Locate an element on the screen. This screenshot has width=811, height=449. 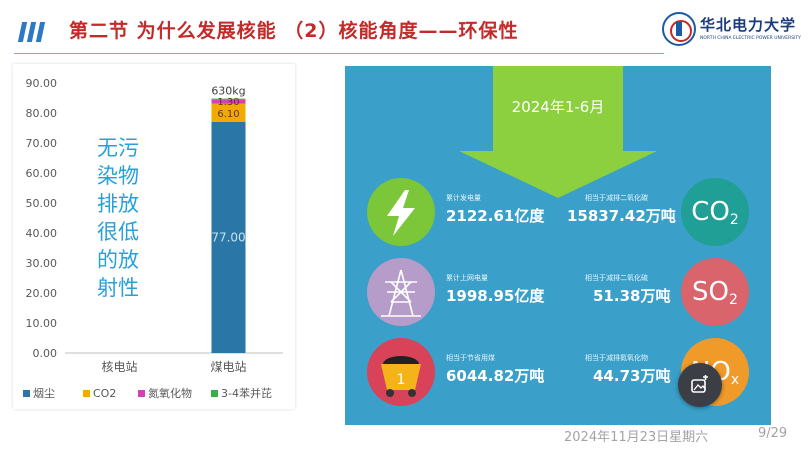
grid-power-label: 累计上网电量 is located at coordinates (467, 278).